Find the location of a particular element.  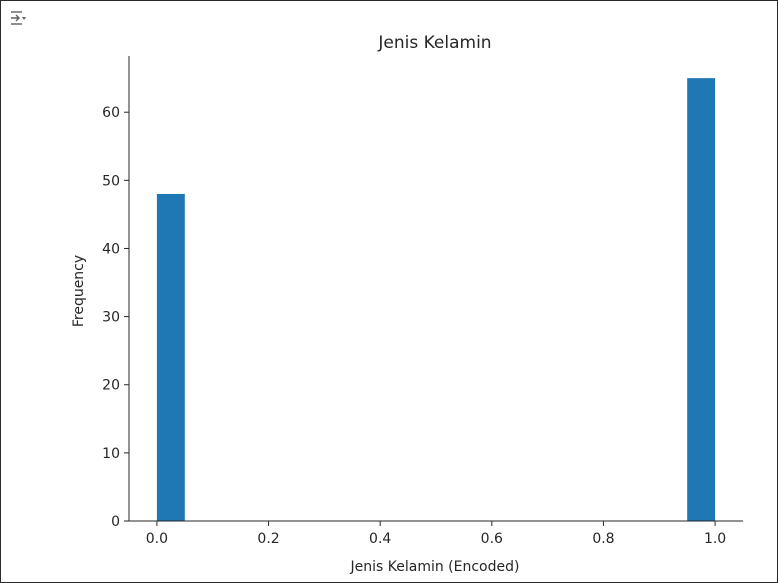

x-axis-label: Jenis Kelamin (Encoded) is located at coordinates (435, 567).